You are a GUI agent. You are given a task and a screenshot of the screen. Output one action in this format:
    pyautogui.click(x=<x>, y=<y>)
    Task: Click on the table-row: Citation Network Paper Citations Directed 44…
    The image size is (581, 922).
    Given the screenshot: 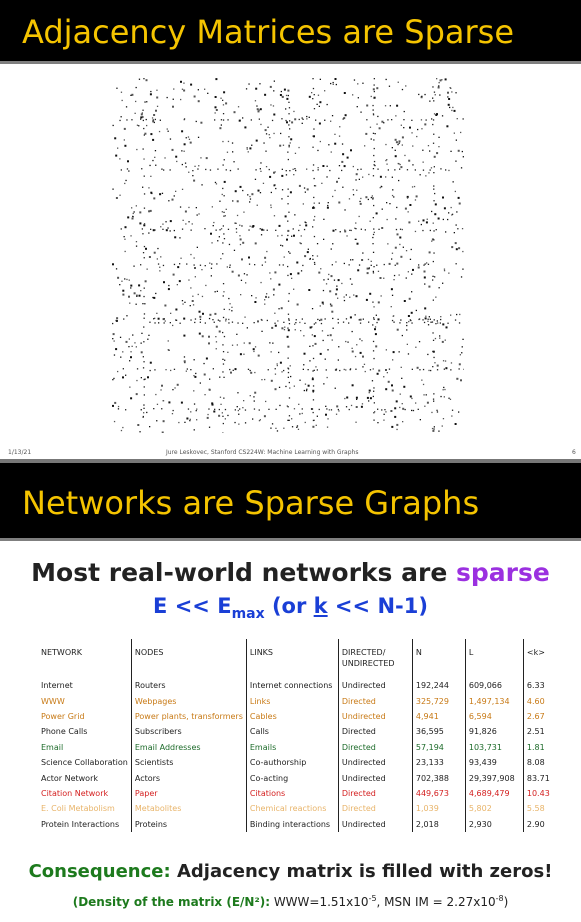 What is the action you would take?
    pyautogui.click(x=296, y=793)
    